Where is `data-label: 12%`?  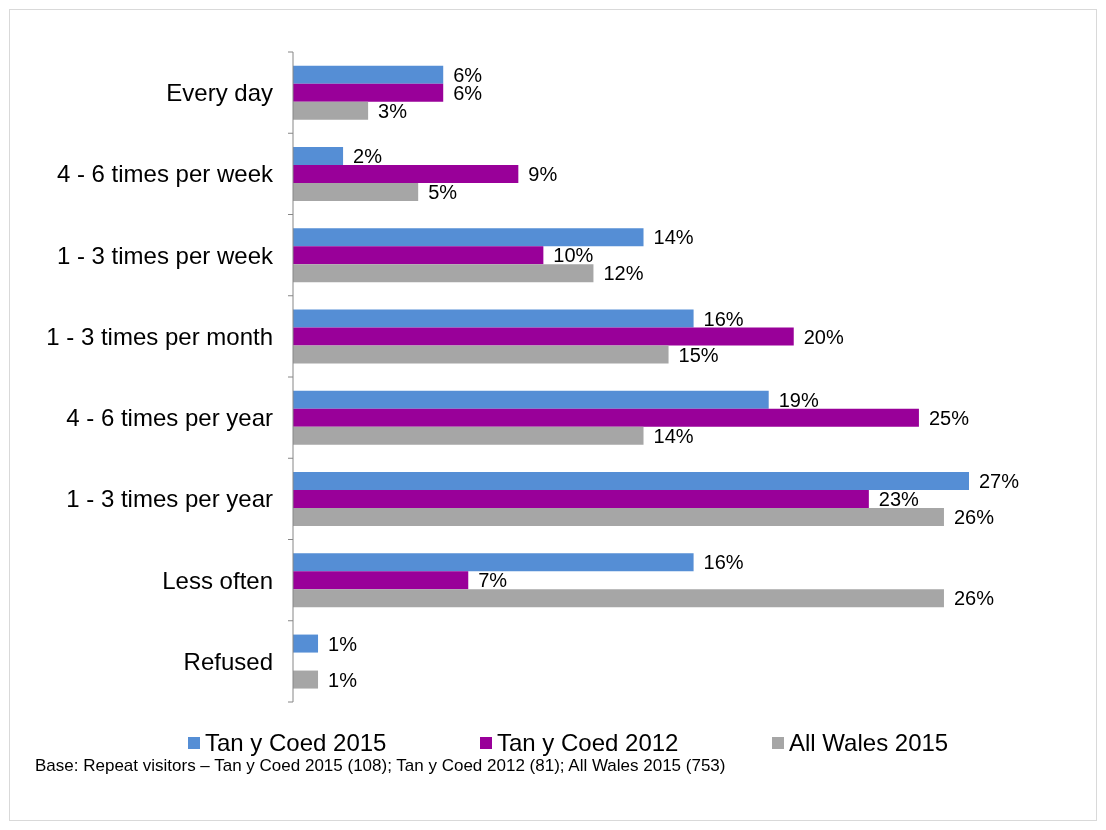
data-label: 12% is located at coordinates (623, 273).